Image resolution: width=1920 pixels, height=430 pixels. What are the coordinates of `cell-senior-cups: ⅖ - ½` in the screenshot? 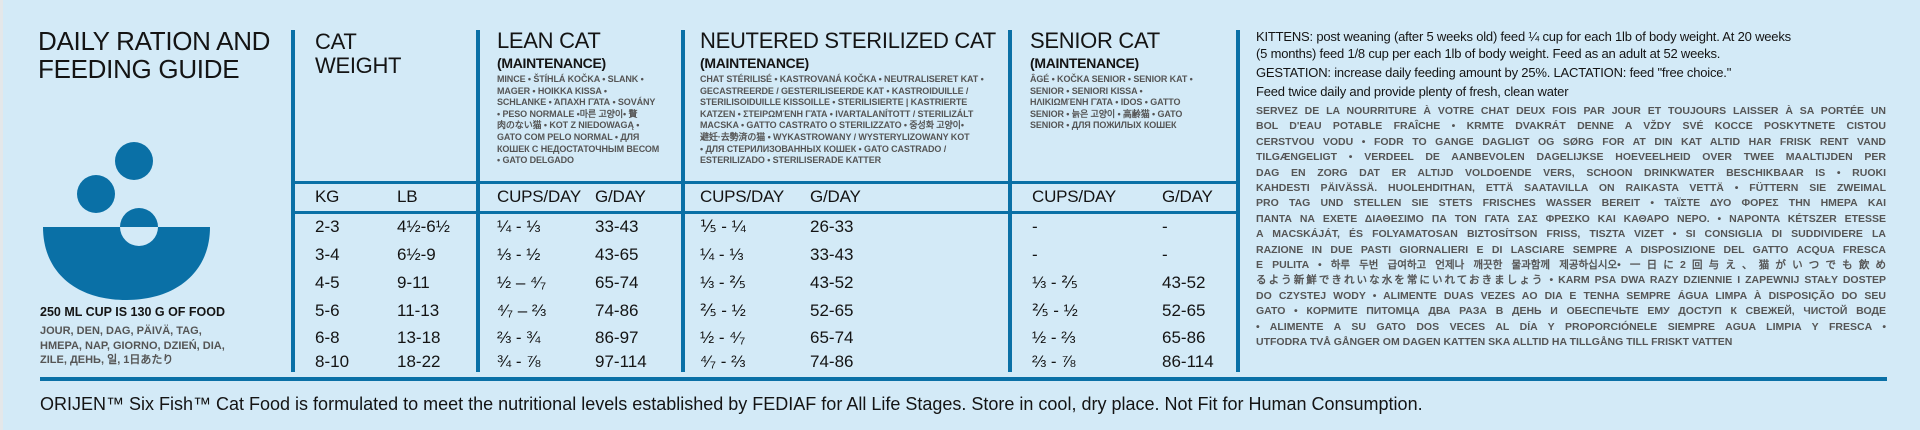 It's located at (1055, 310).